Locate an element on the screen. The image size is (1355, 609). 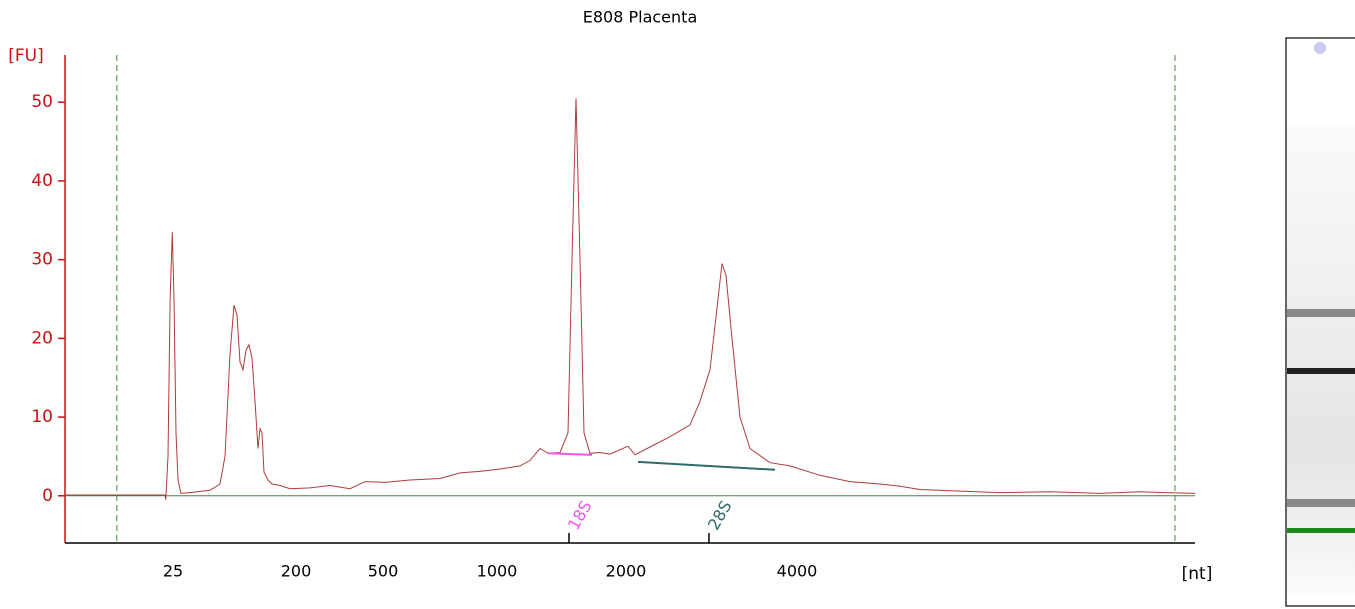
chart-title: E808 Placenta is located at coordinates (640, 17).